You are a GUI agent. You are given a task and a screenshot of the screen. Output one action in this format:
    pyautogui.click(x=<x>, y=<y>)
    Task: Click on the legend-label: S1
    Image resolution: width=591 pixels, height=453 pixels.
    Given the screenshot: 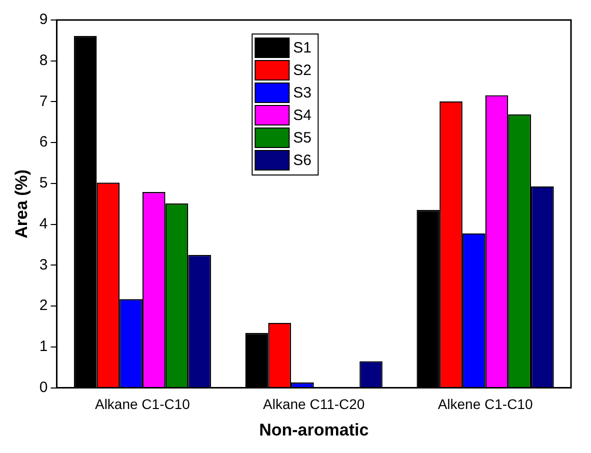 What is the action you would take?
    pyautogui.click(x=302, y=47)
    